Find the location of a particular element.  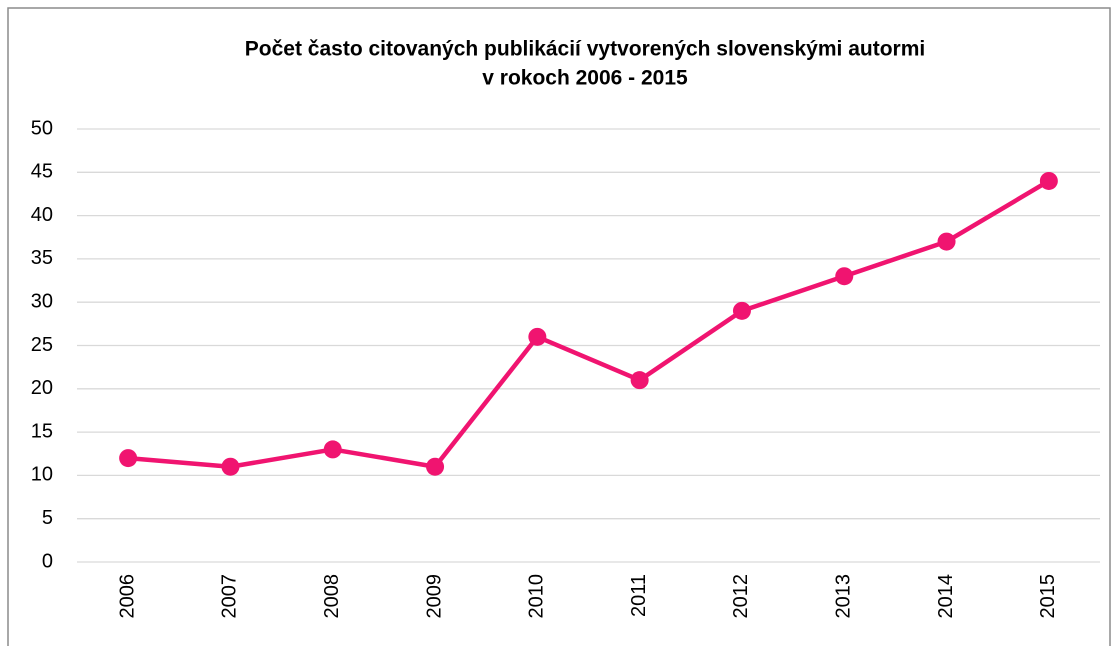

x-tick-label: 2015 is located at coordinates (1048, 596).